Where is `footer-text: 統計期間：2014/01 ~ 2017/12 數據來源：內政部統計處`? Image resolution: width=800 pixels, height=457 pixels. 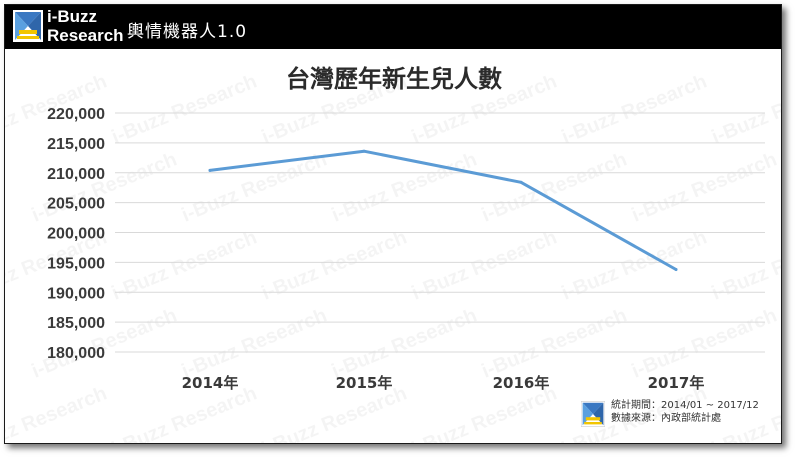 footer-text: 統計期間：2014/01 ~ 2017/12 數據來源：內政部統計處 is located at coordinates (685, 412).